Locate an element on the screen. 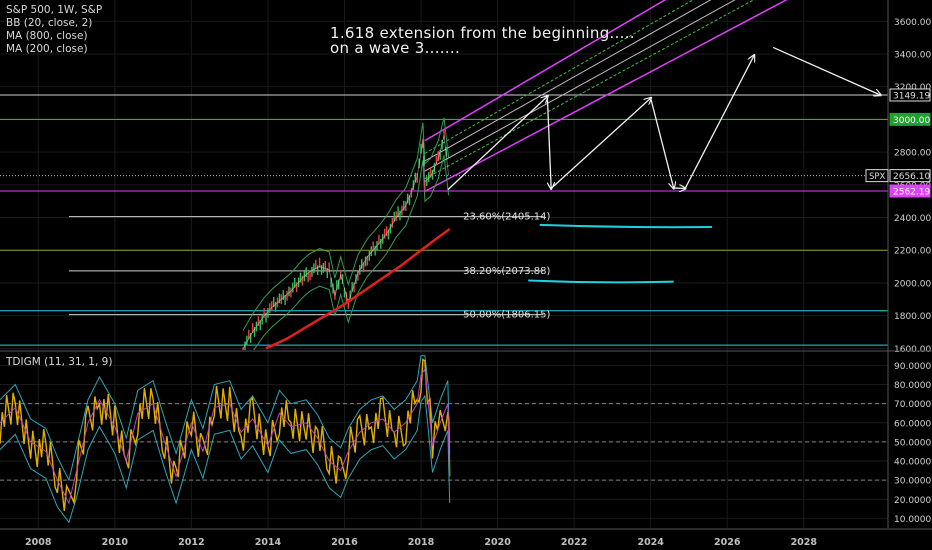 The width and height of the screenshot is (932, 550). x-tick-label: 2026 is located at coordinates (727, 542).